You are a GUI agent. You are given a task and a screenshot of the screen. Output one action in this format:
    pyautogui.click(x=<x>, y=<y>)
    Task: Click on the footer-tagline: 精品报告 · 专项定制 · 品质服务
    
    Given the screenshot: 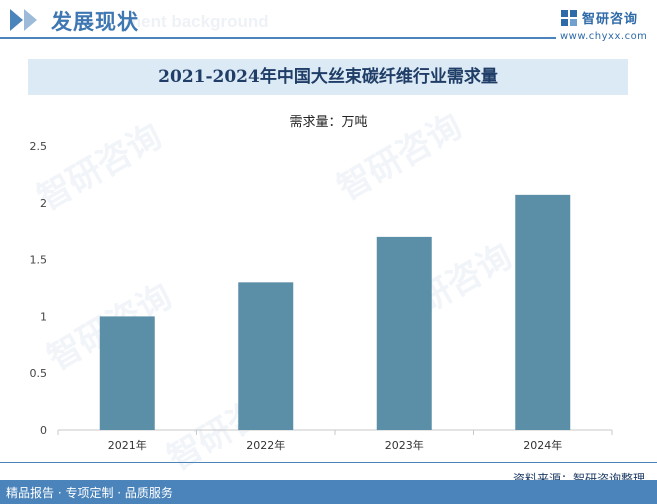 What is the action you would take?
    pyautogui.click(x=89, y=493)
    